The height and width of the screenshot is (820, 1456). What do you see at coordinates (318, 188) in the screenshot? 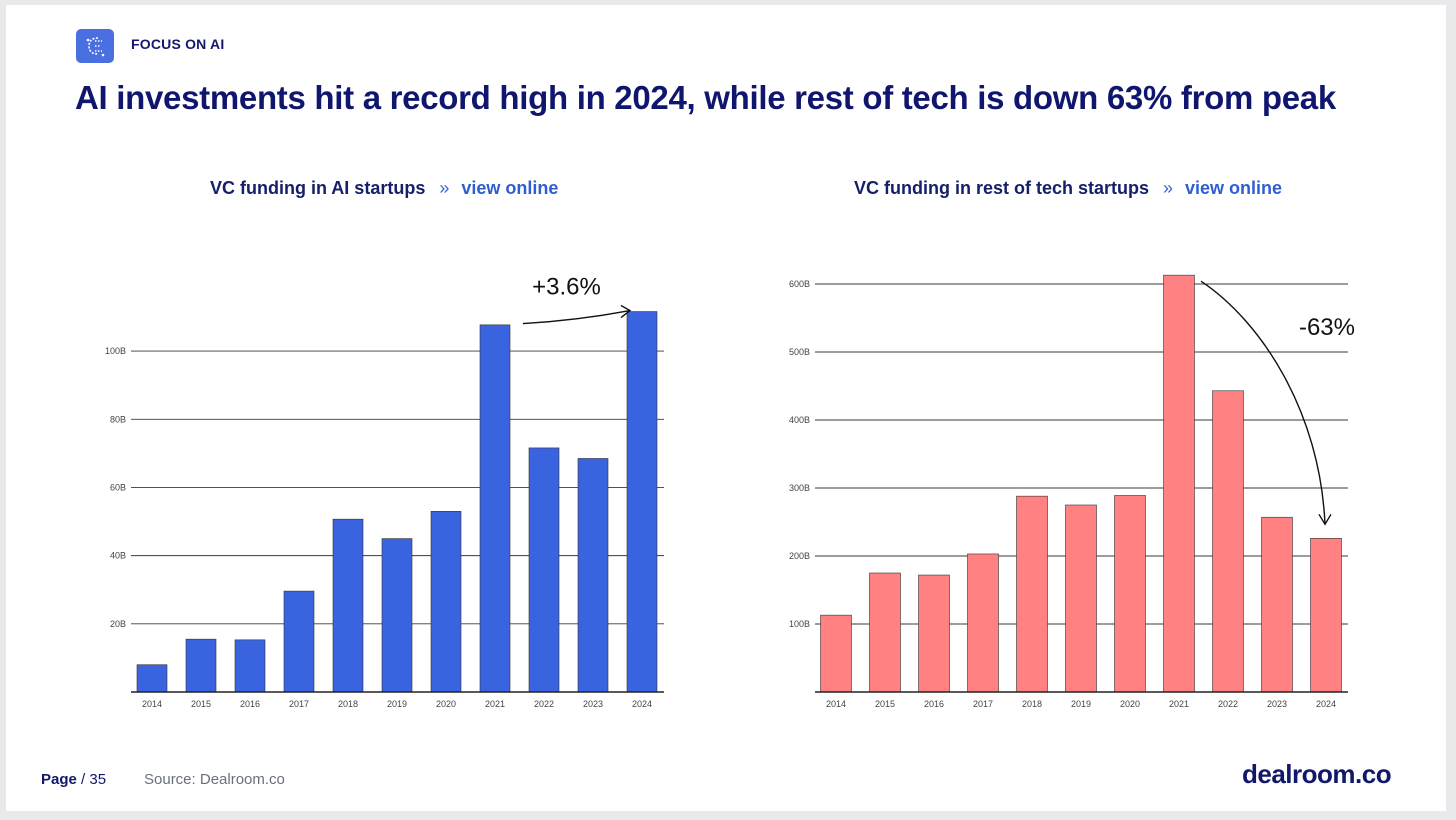
I see `ai-chart-title: VC funding in AI startups` at bounding box center [318, 188].